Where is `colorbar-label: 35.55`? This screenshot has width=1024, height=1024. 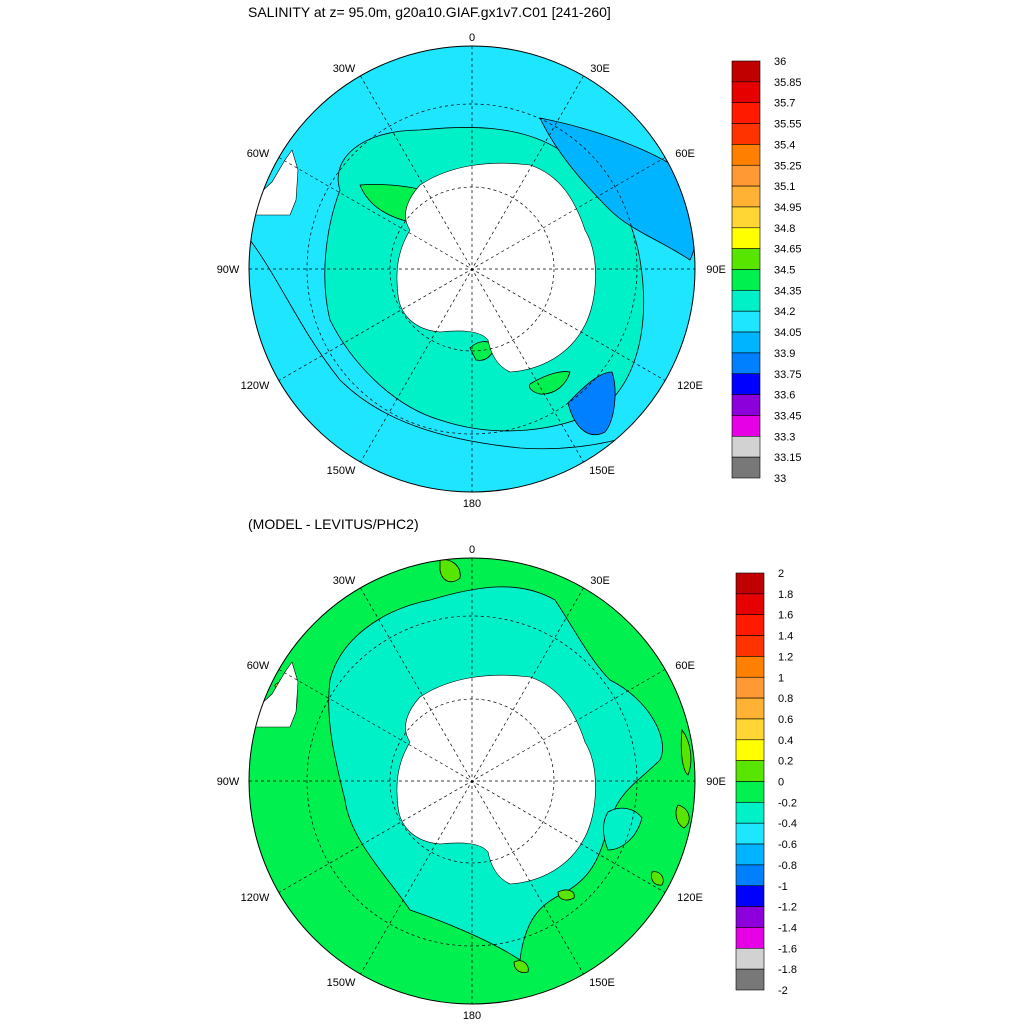
colorbar-label: 35.55 is located at coordinates (788, 125).